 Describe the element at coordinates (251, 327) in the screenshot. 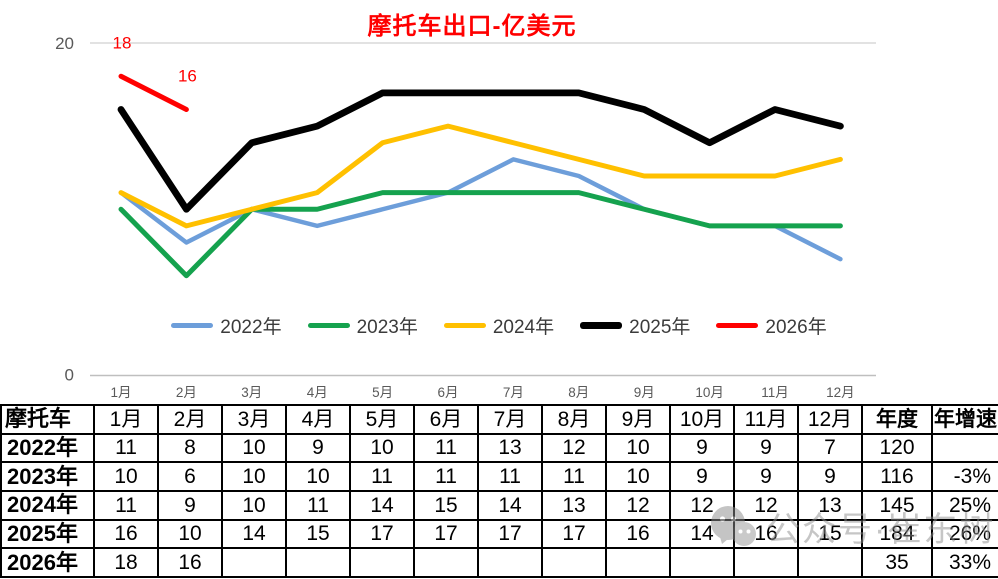

I see `legend-label: 2022年` at that location.